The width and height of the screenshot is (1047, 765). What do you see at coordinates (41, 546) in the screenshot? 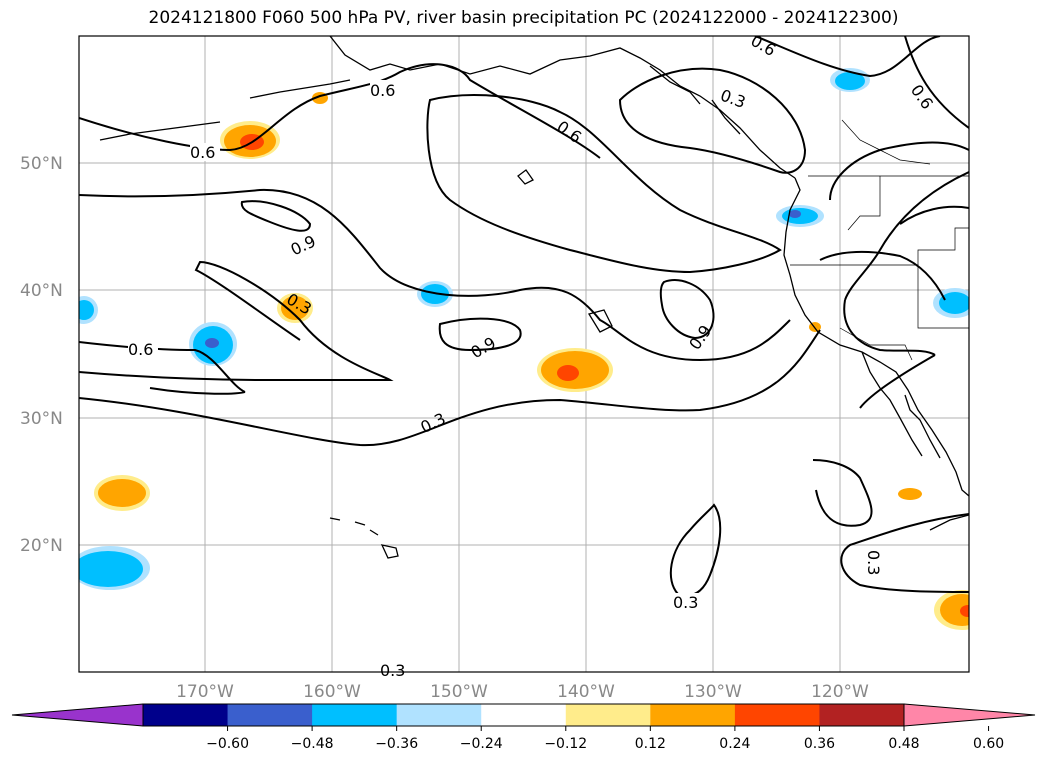
I see `lat-label: 20°N` at bounding box center [41, 546].